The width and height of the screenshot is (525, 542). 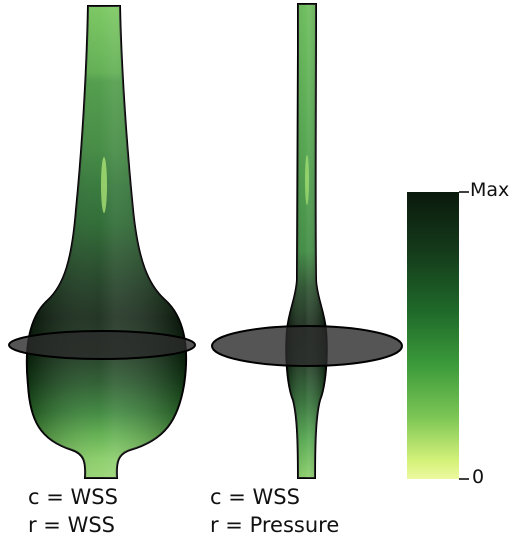 I want to click on right-vessel-shading, so click(x=306, y=241).